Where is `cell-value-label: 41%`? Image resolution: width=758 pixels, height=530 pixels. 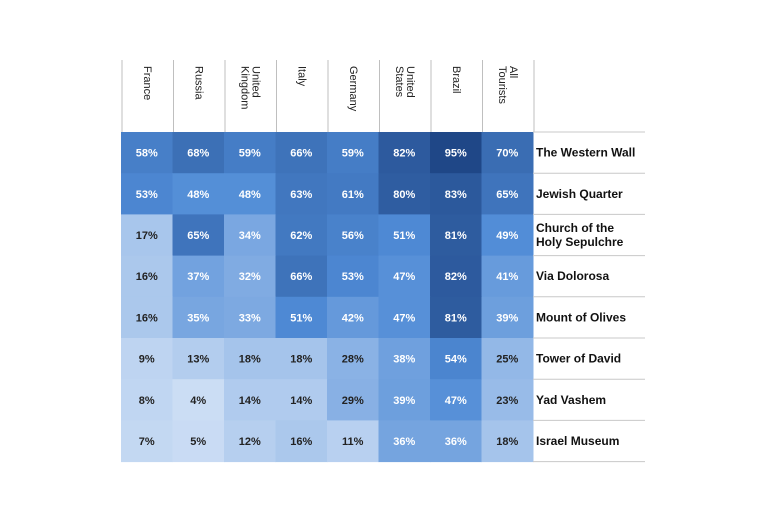
cell-value-label: 41% is located at coordinates (507, 277).